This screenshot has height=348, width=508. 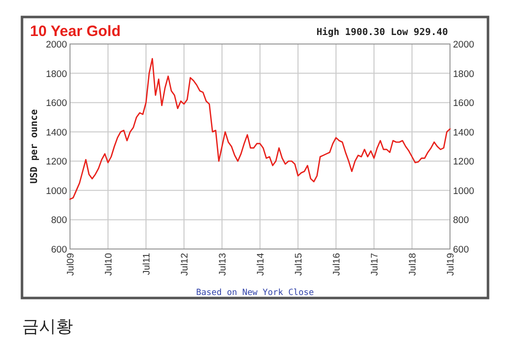 What do you see at coordinates (261, 264) in the screenshot?
I see `x-tick-label: Jul14` at bounding box center [261, 264].